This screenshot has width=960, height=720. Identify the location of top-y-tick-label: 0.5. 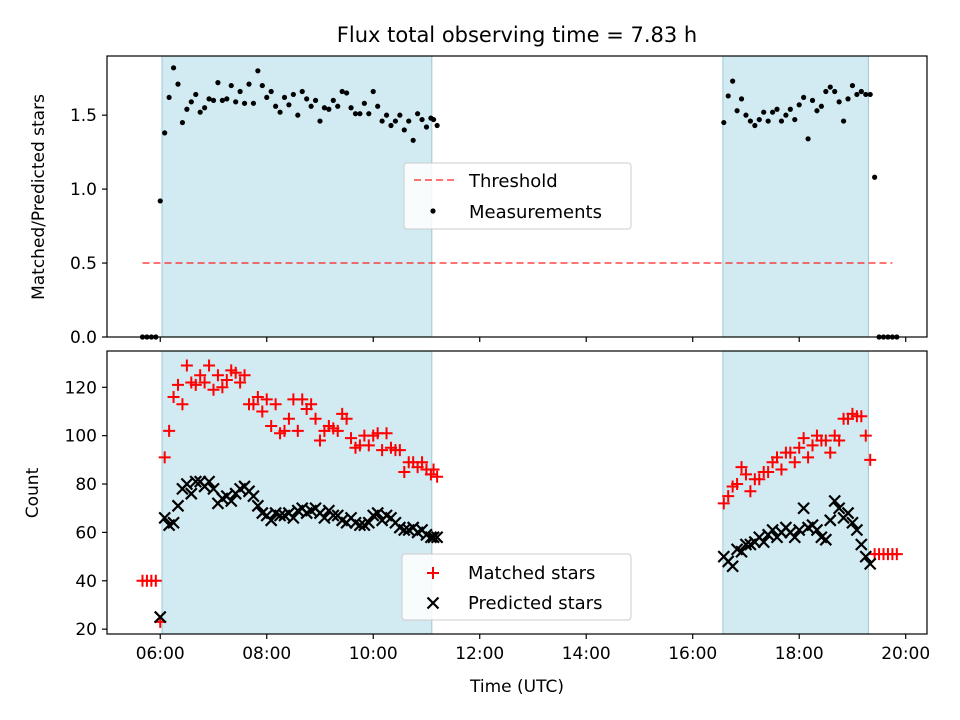
(83, 264).